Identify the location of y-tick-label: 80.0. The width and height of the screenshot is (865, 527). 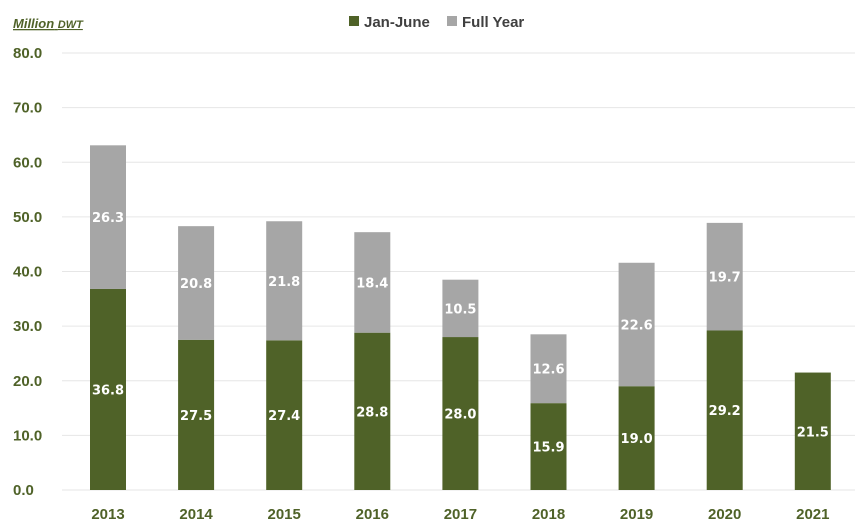
(27, 53).